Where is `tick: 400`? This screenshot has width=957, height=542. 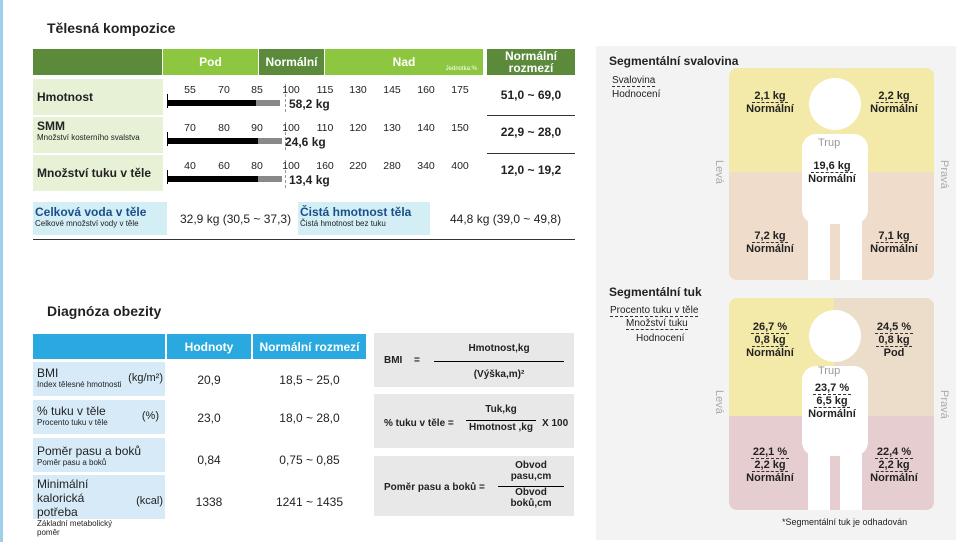 tick: 400 is located at coordinates (460, 166).